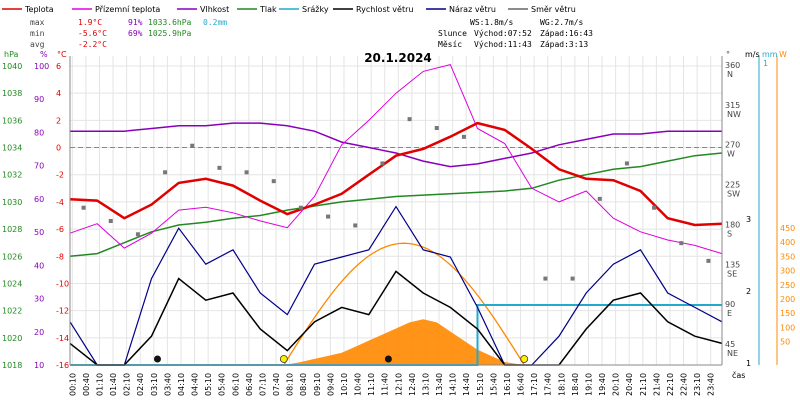  I want to click on ytick-press-8: 1024, so click(12, 283).